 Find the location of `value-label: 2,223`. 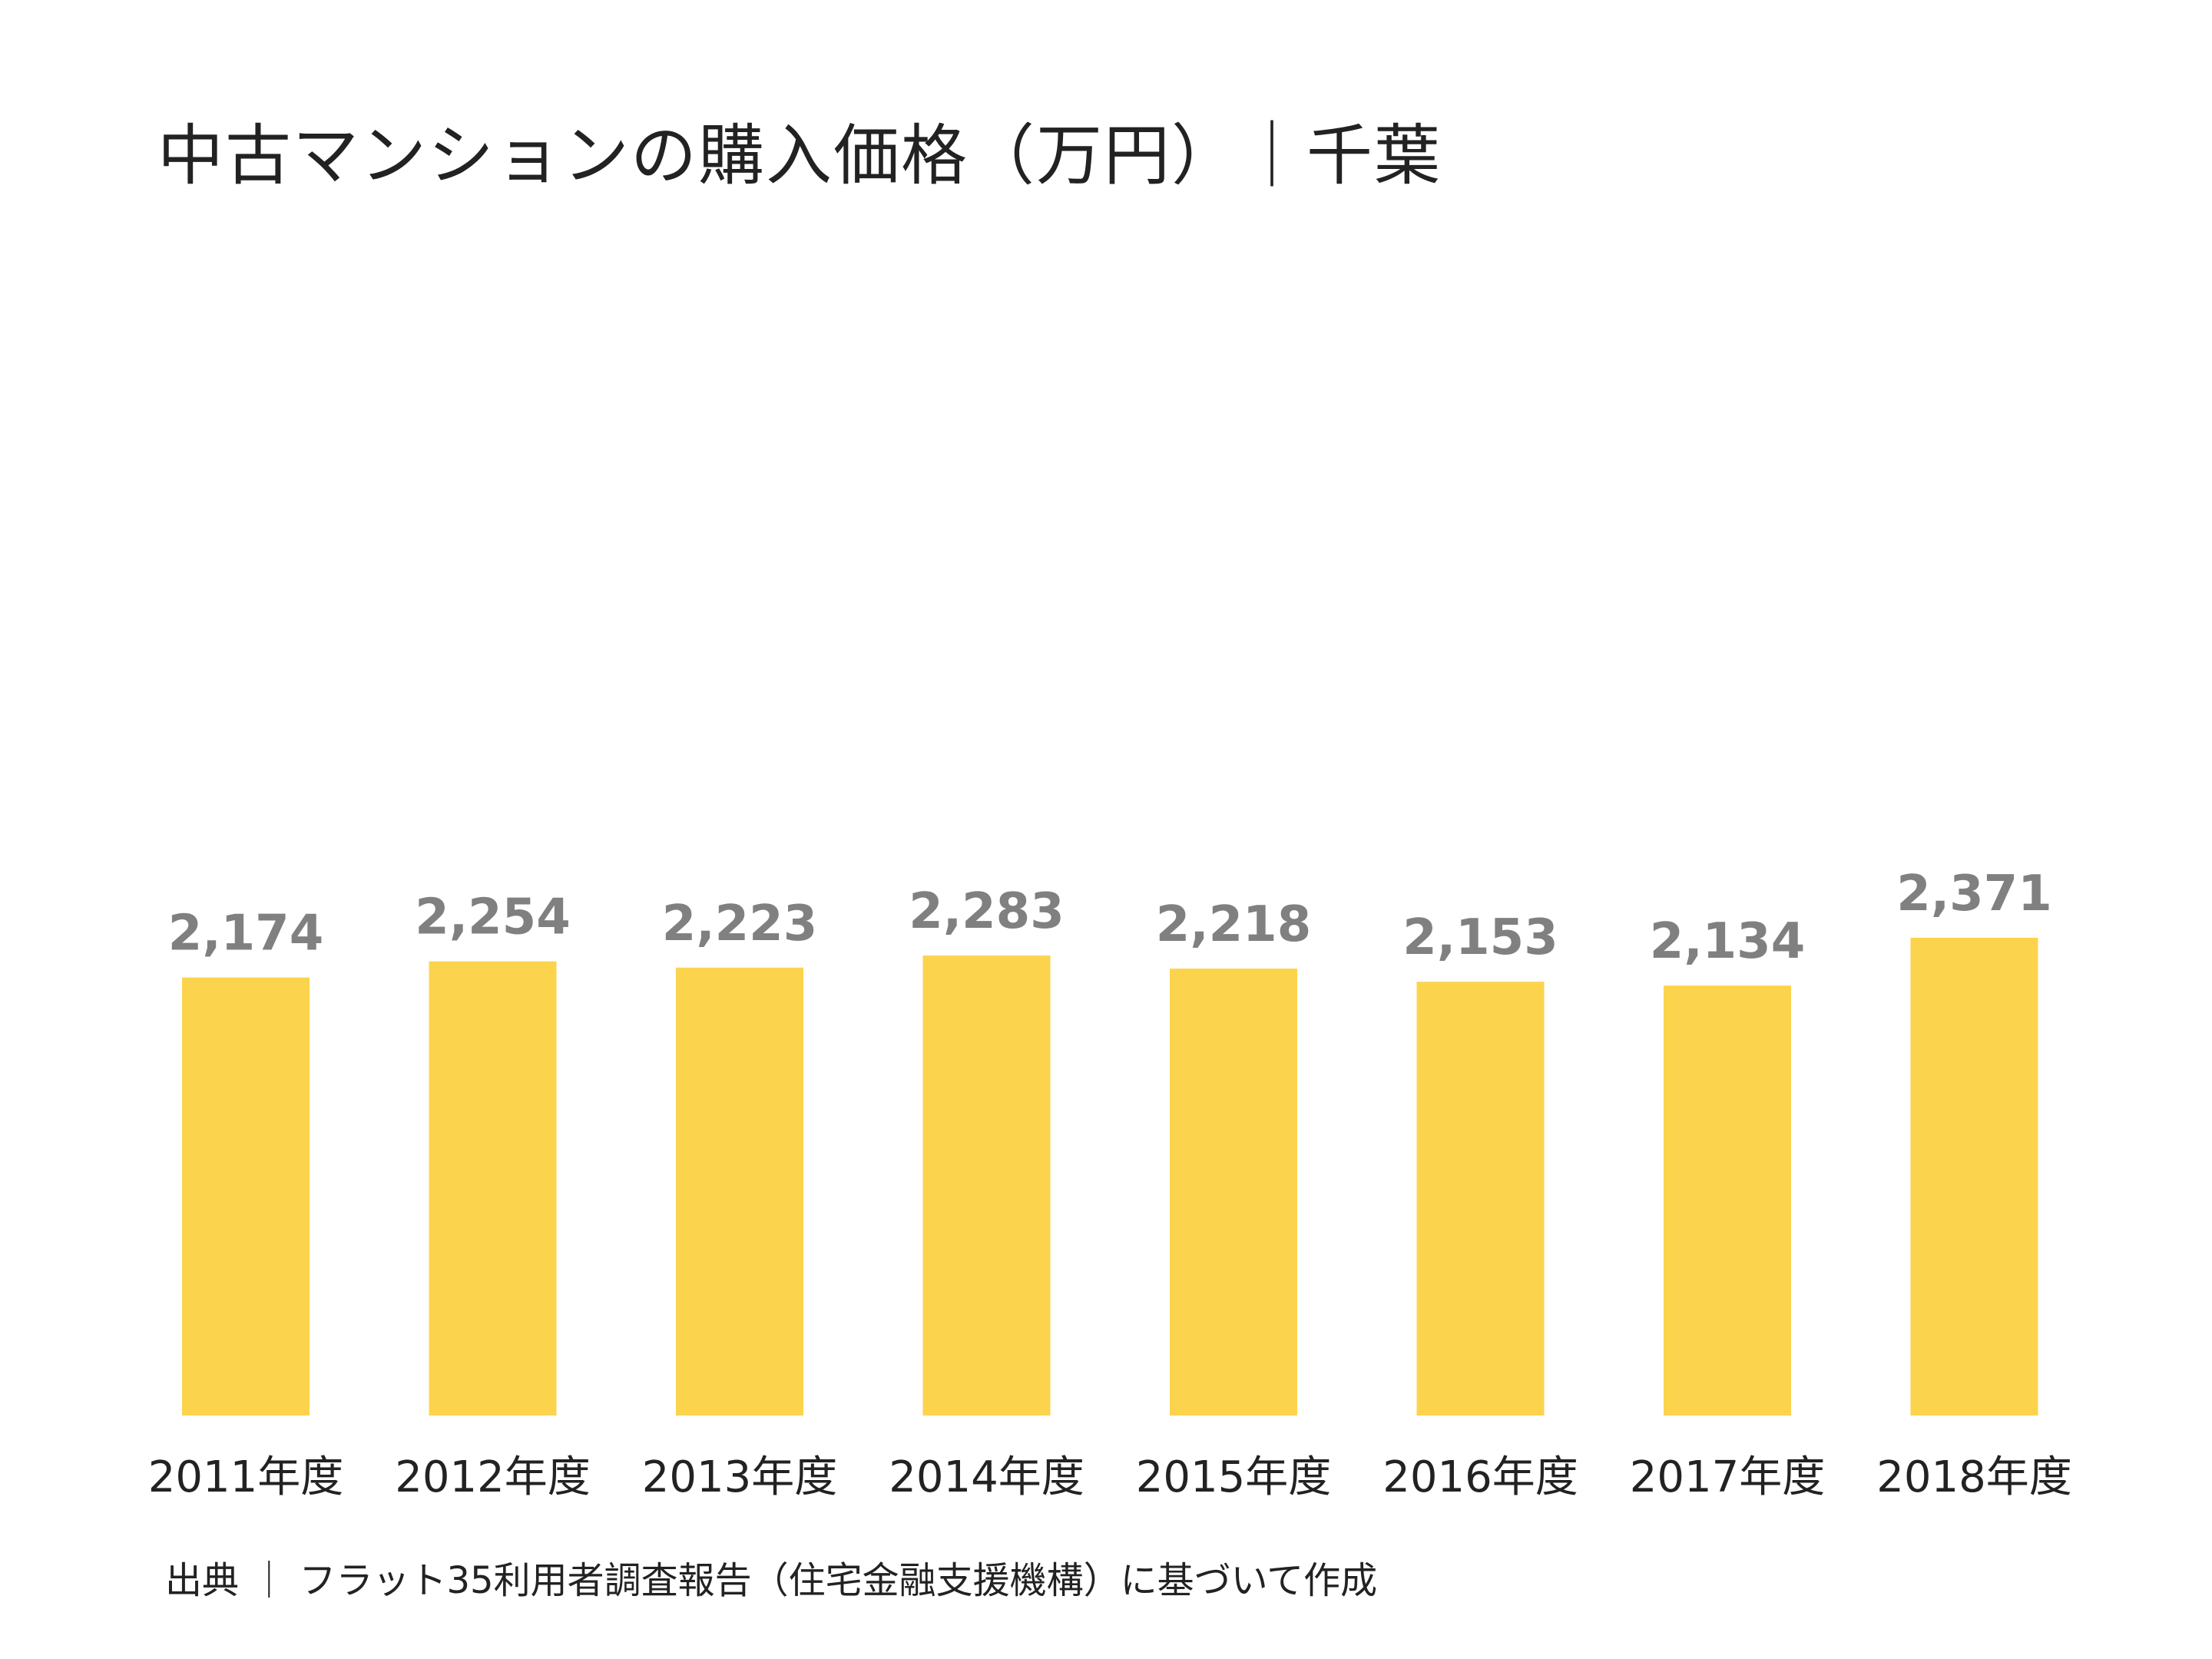

value-label: 2,223 is located at coordinates (739, 924).